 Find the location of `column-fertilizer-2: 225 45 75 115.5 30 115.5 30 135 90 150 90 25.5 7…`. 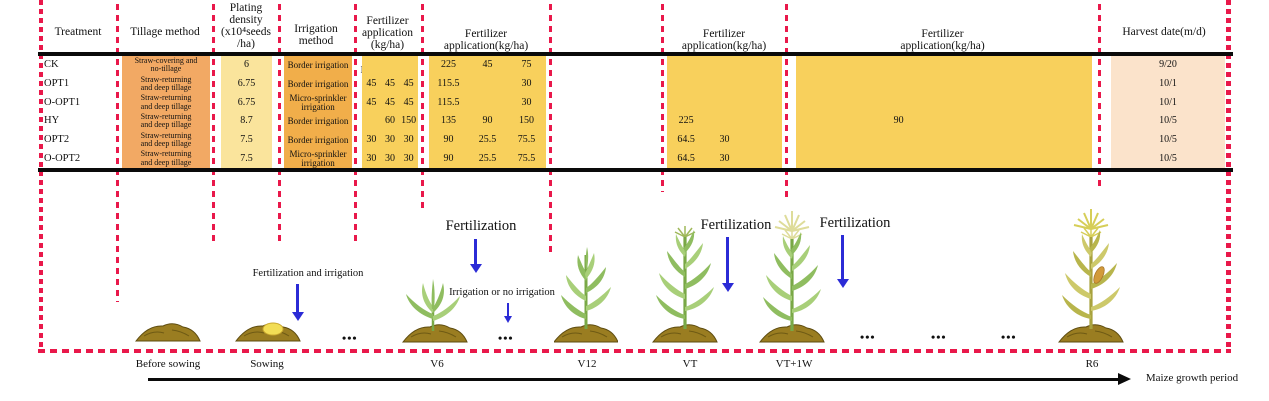

column-fertilizer-2: 225 45 75 115.5 30 115.5 30 135 90 150 90 25.5 7… is located at coordinates (487, 112).